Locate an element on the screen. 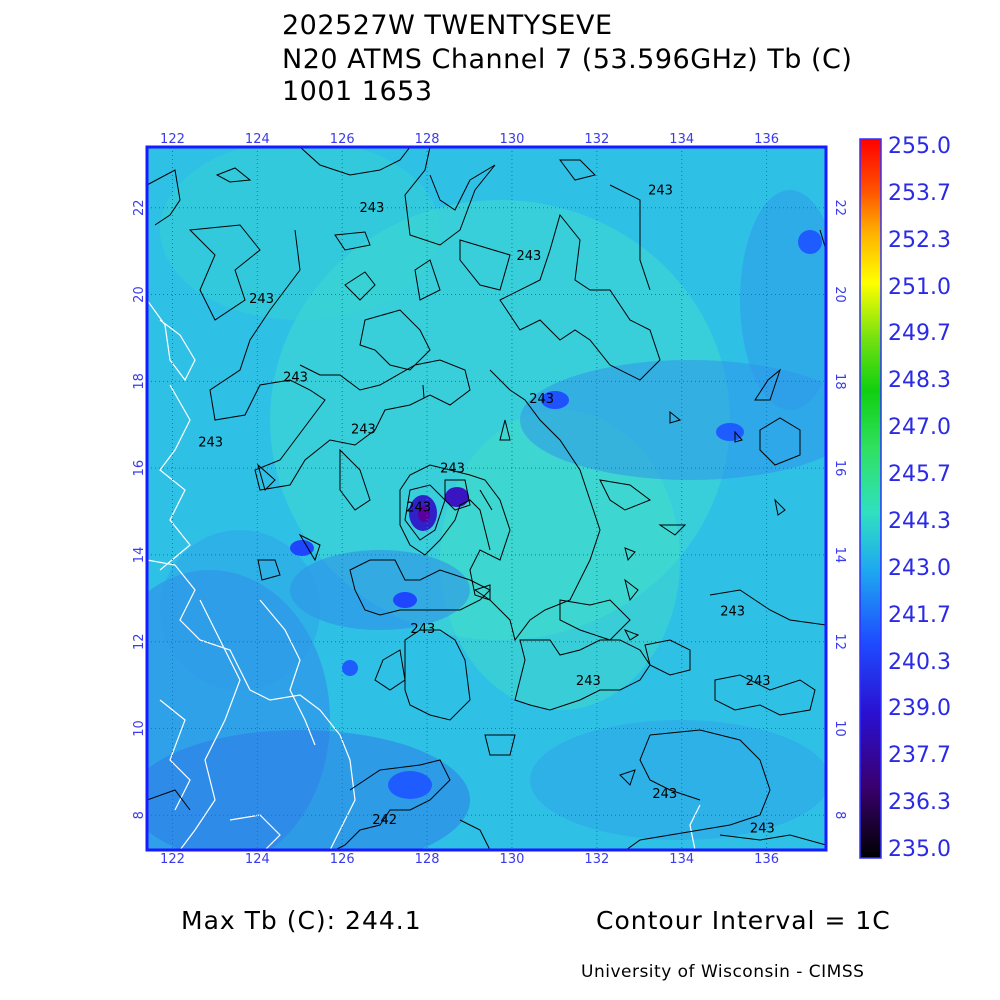 The height and width of the screenshot is (1000, 1000). title-storm-id: 202527W TWENTYSEVE is located at coordinates (447, 25).